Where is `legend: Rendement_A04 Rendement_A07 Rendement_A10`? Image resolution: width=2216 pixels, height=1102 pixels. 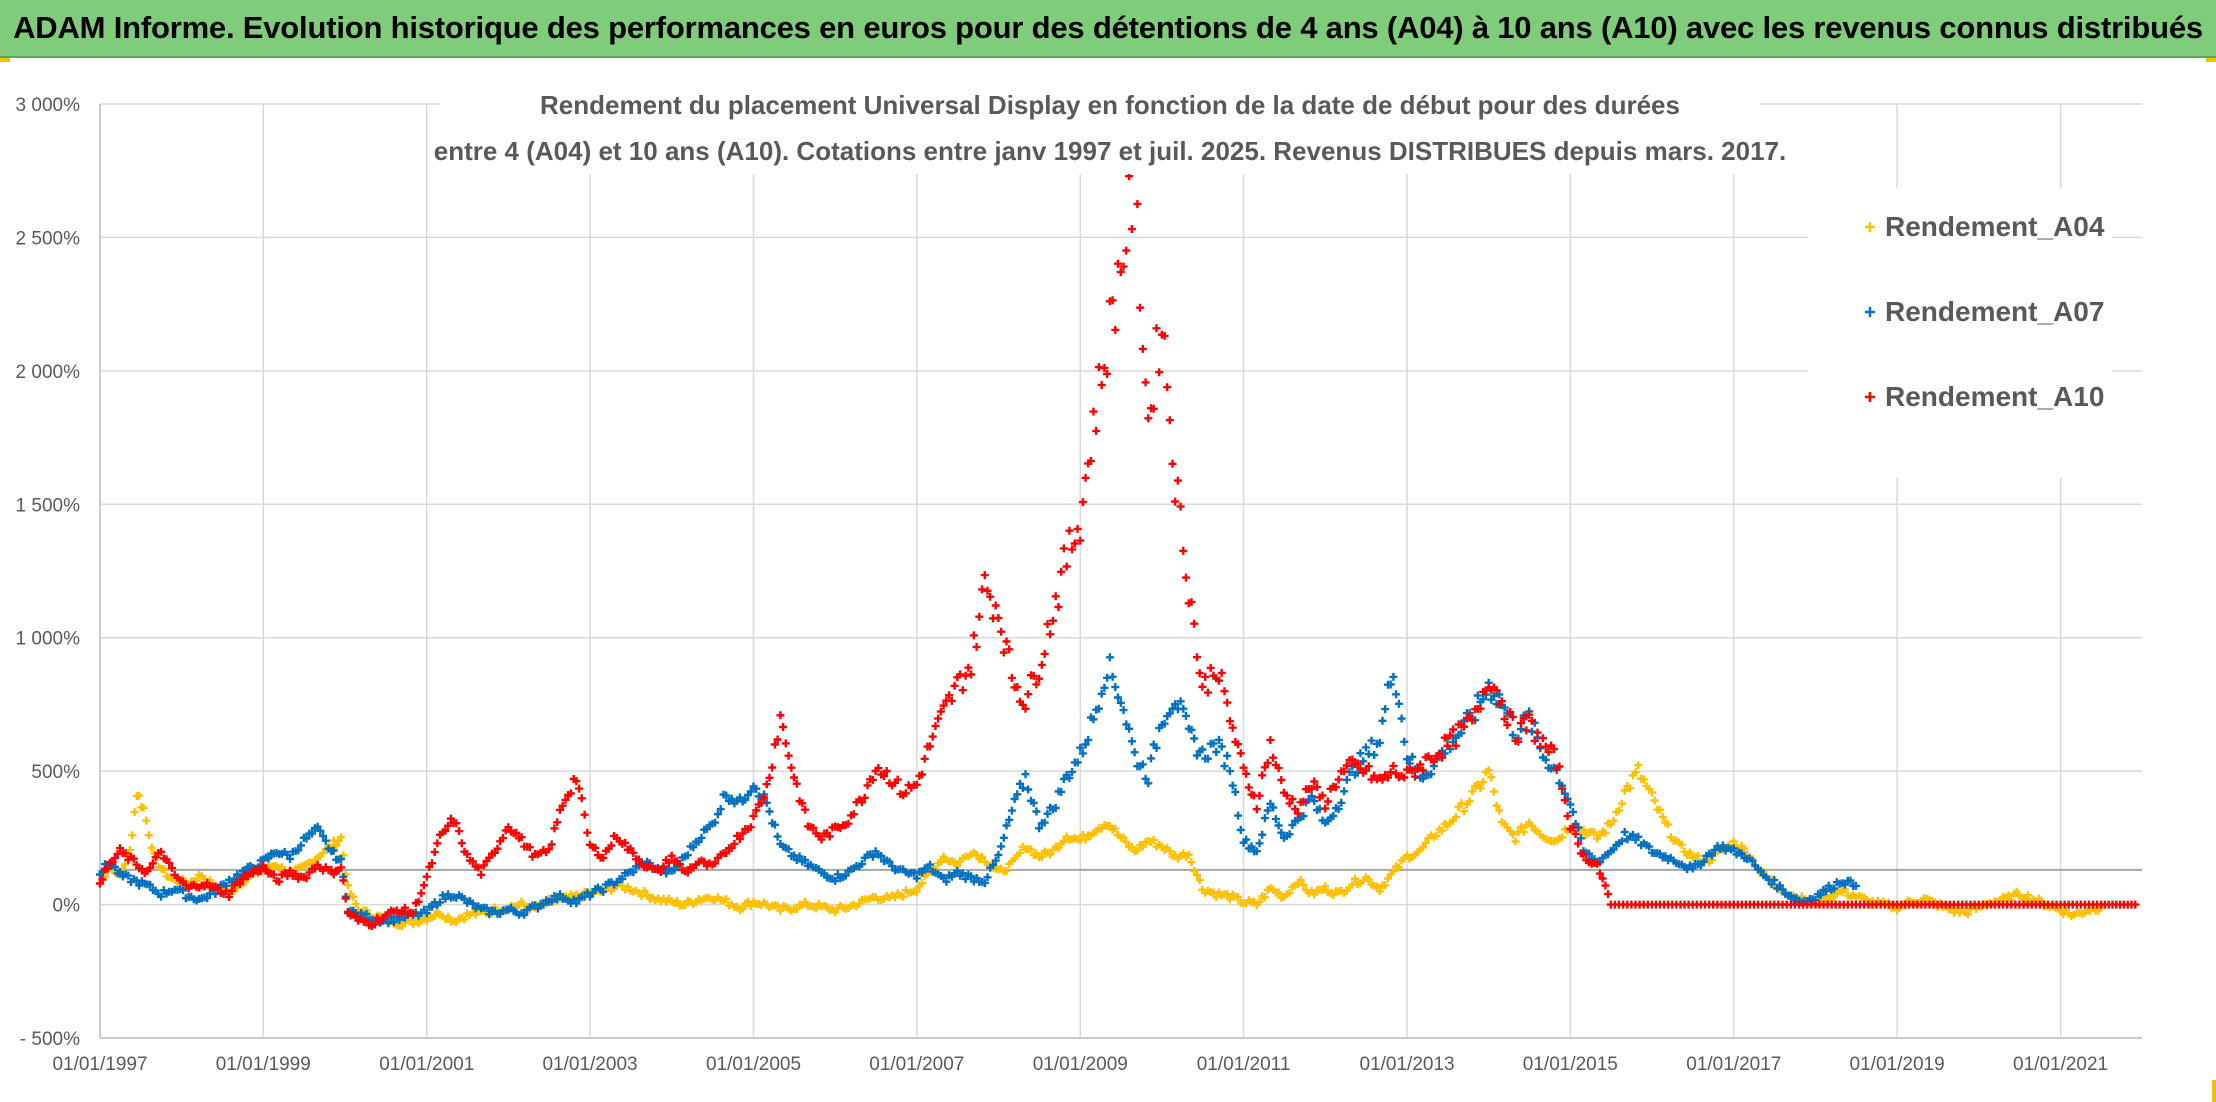 legend: Rendement_A04 Rendement_A07 Rendement_A10 is located at coordinates (1960, 333).